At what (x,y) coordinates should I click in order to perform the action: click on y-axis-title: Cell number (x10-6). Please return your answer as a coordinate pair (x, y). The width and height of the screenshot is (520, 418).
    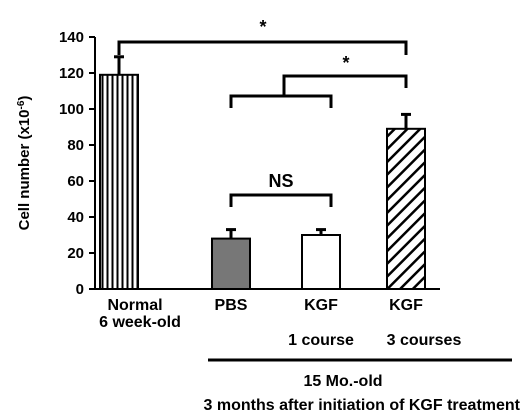
    Looking at the image, I should click on (25, 163).